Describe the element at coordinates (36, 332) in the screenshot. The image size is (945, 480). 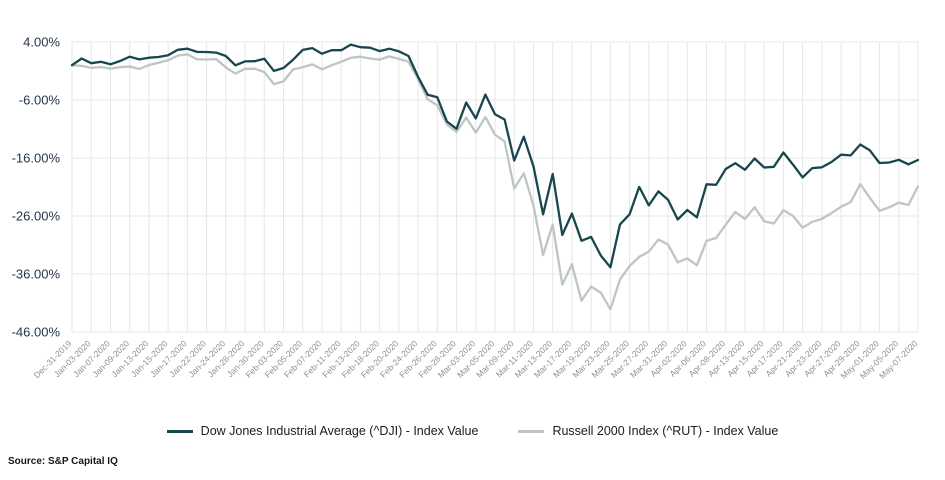
I see `svg-text: -46.00%` at that location.